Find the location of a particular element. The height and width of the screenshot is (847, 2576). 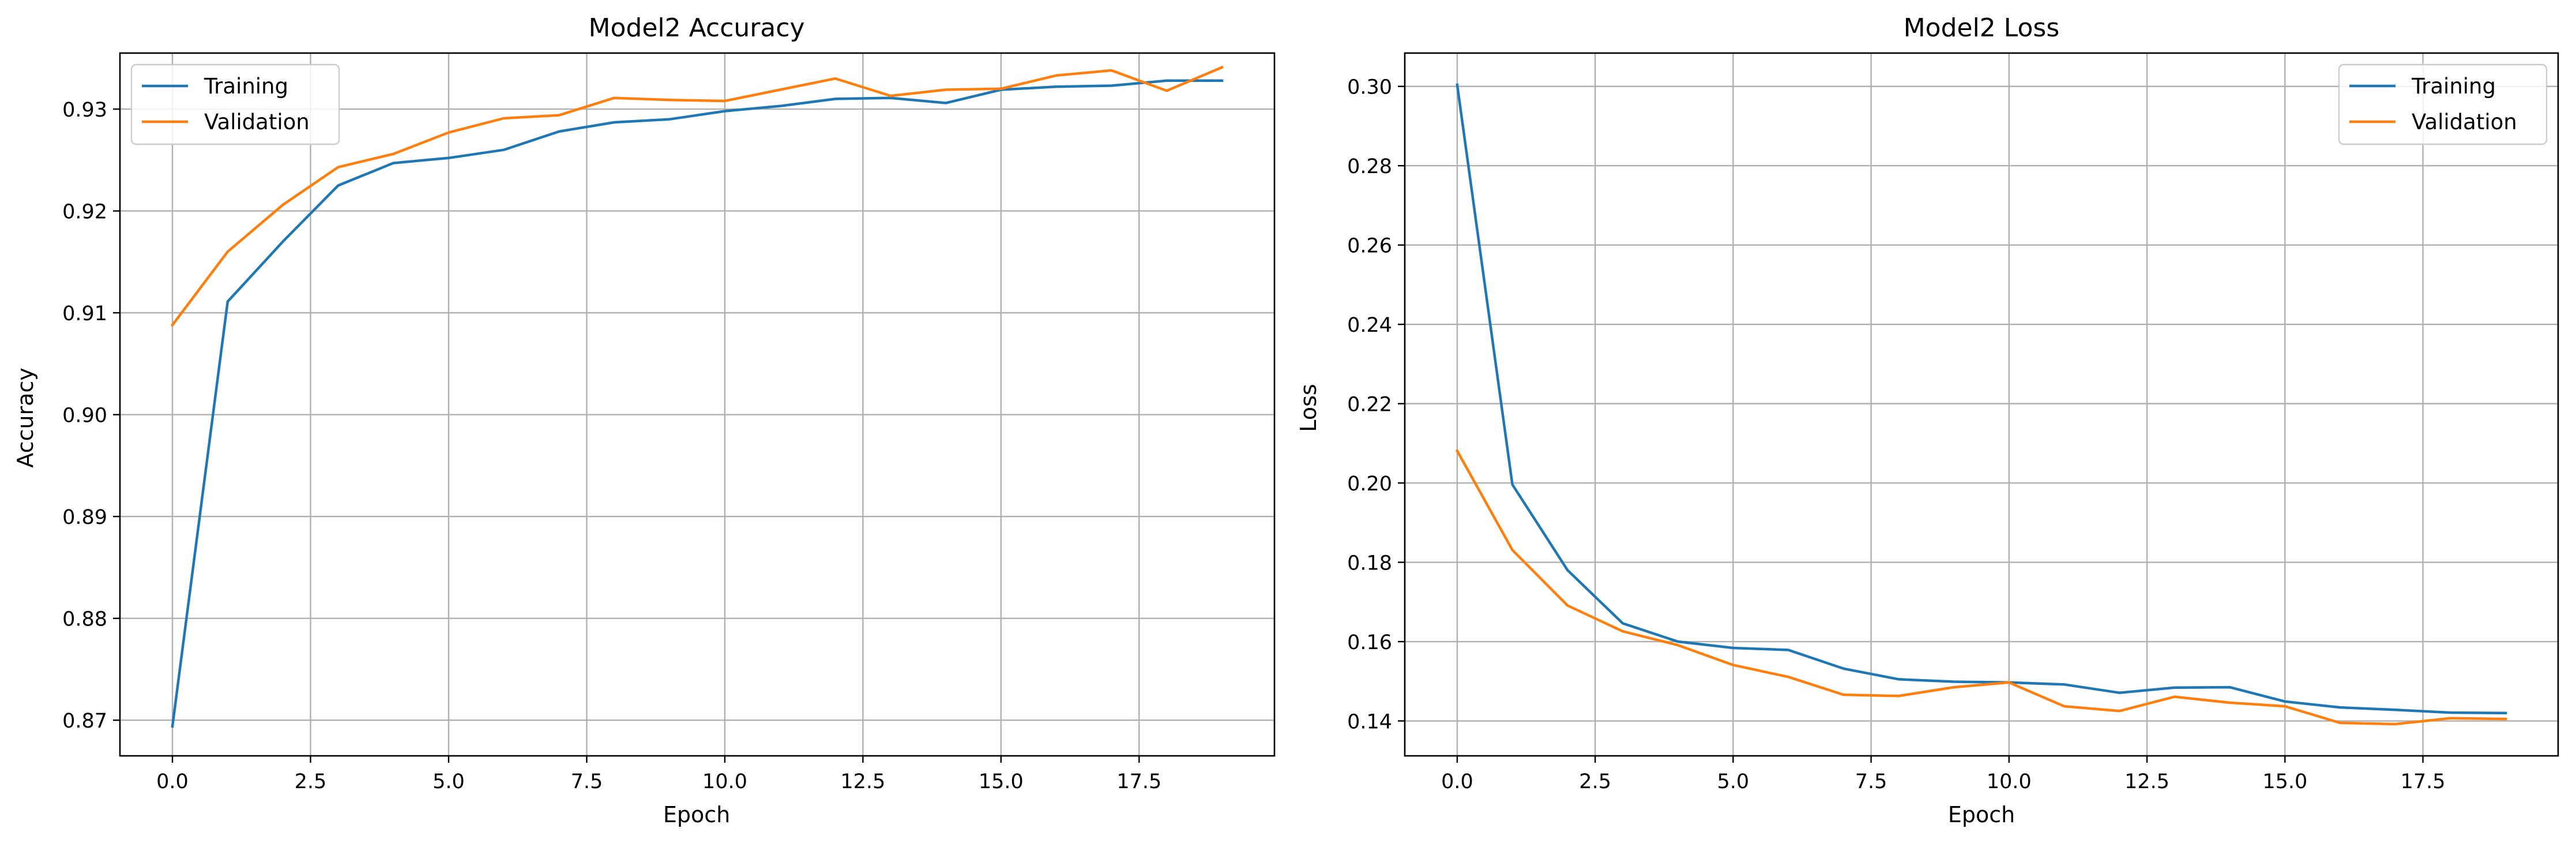

loss-x-tick-label: 7.5 is located at coordinates (1871, 782).